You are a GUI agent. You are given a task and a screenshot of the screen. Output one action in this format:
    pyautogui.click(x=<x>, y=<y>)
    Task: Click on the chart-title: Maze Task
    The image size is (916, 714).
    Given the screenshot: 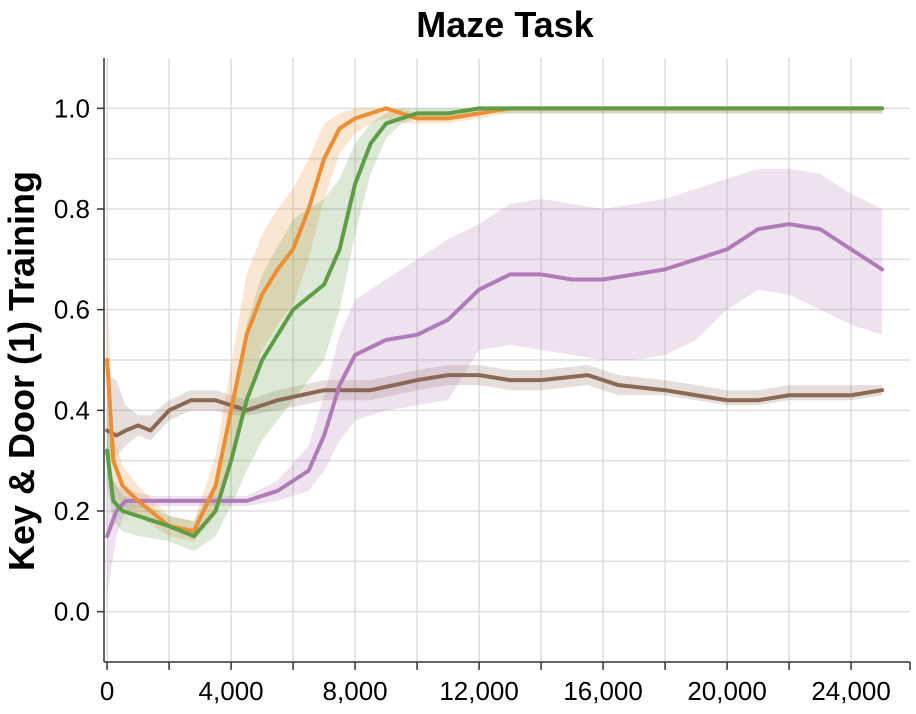 What is the action you would take?
    pyautogui.click(x=505, y=24)
    